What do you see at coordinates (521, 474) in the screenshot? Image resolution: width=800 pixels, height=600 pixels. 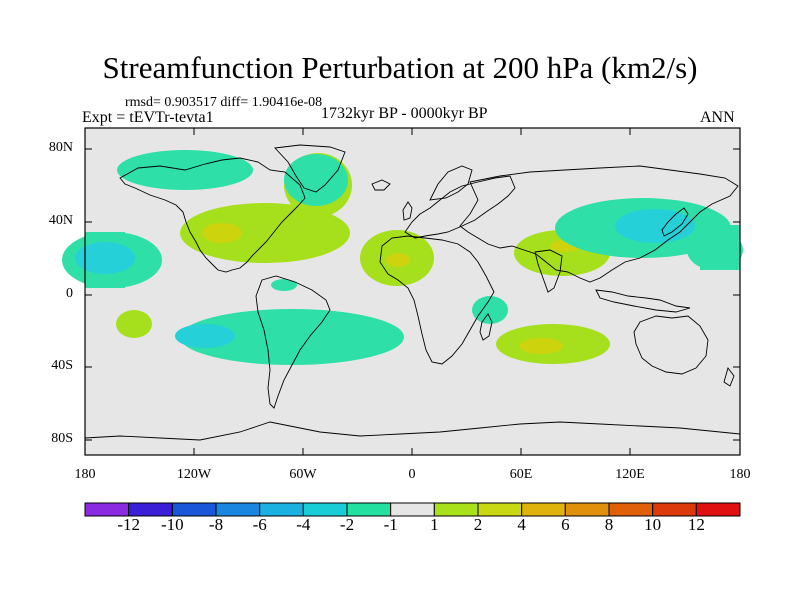 I see `lon-label: 60E` at bounding box center [521, 474].